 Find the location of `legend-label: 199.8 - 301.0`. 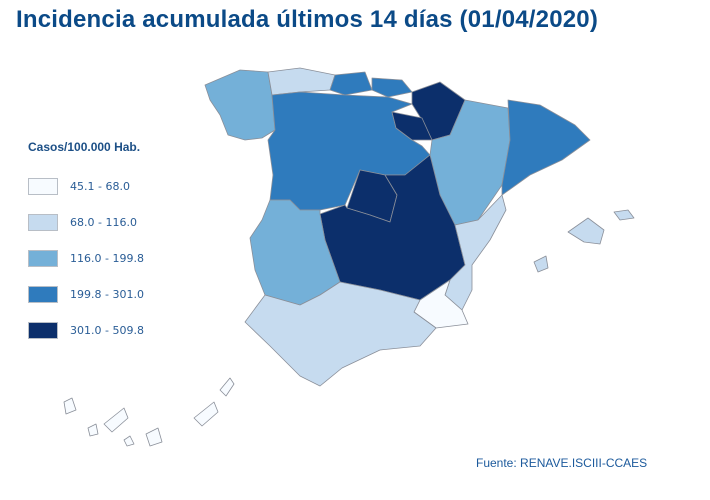

legend-label: 199.8 - 301.0 is located at coordinates (107, 294).